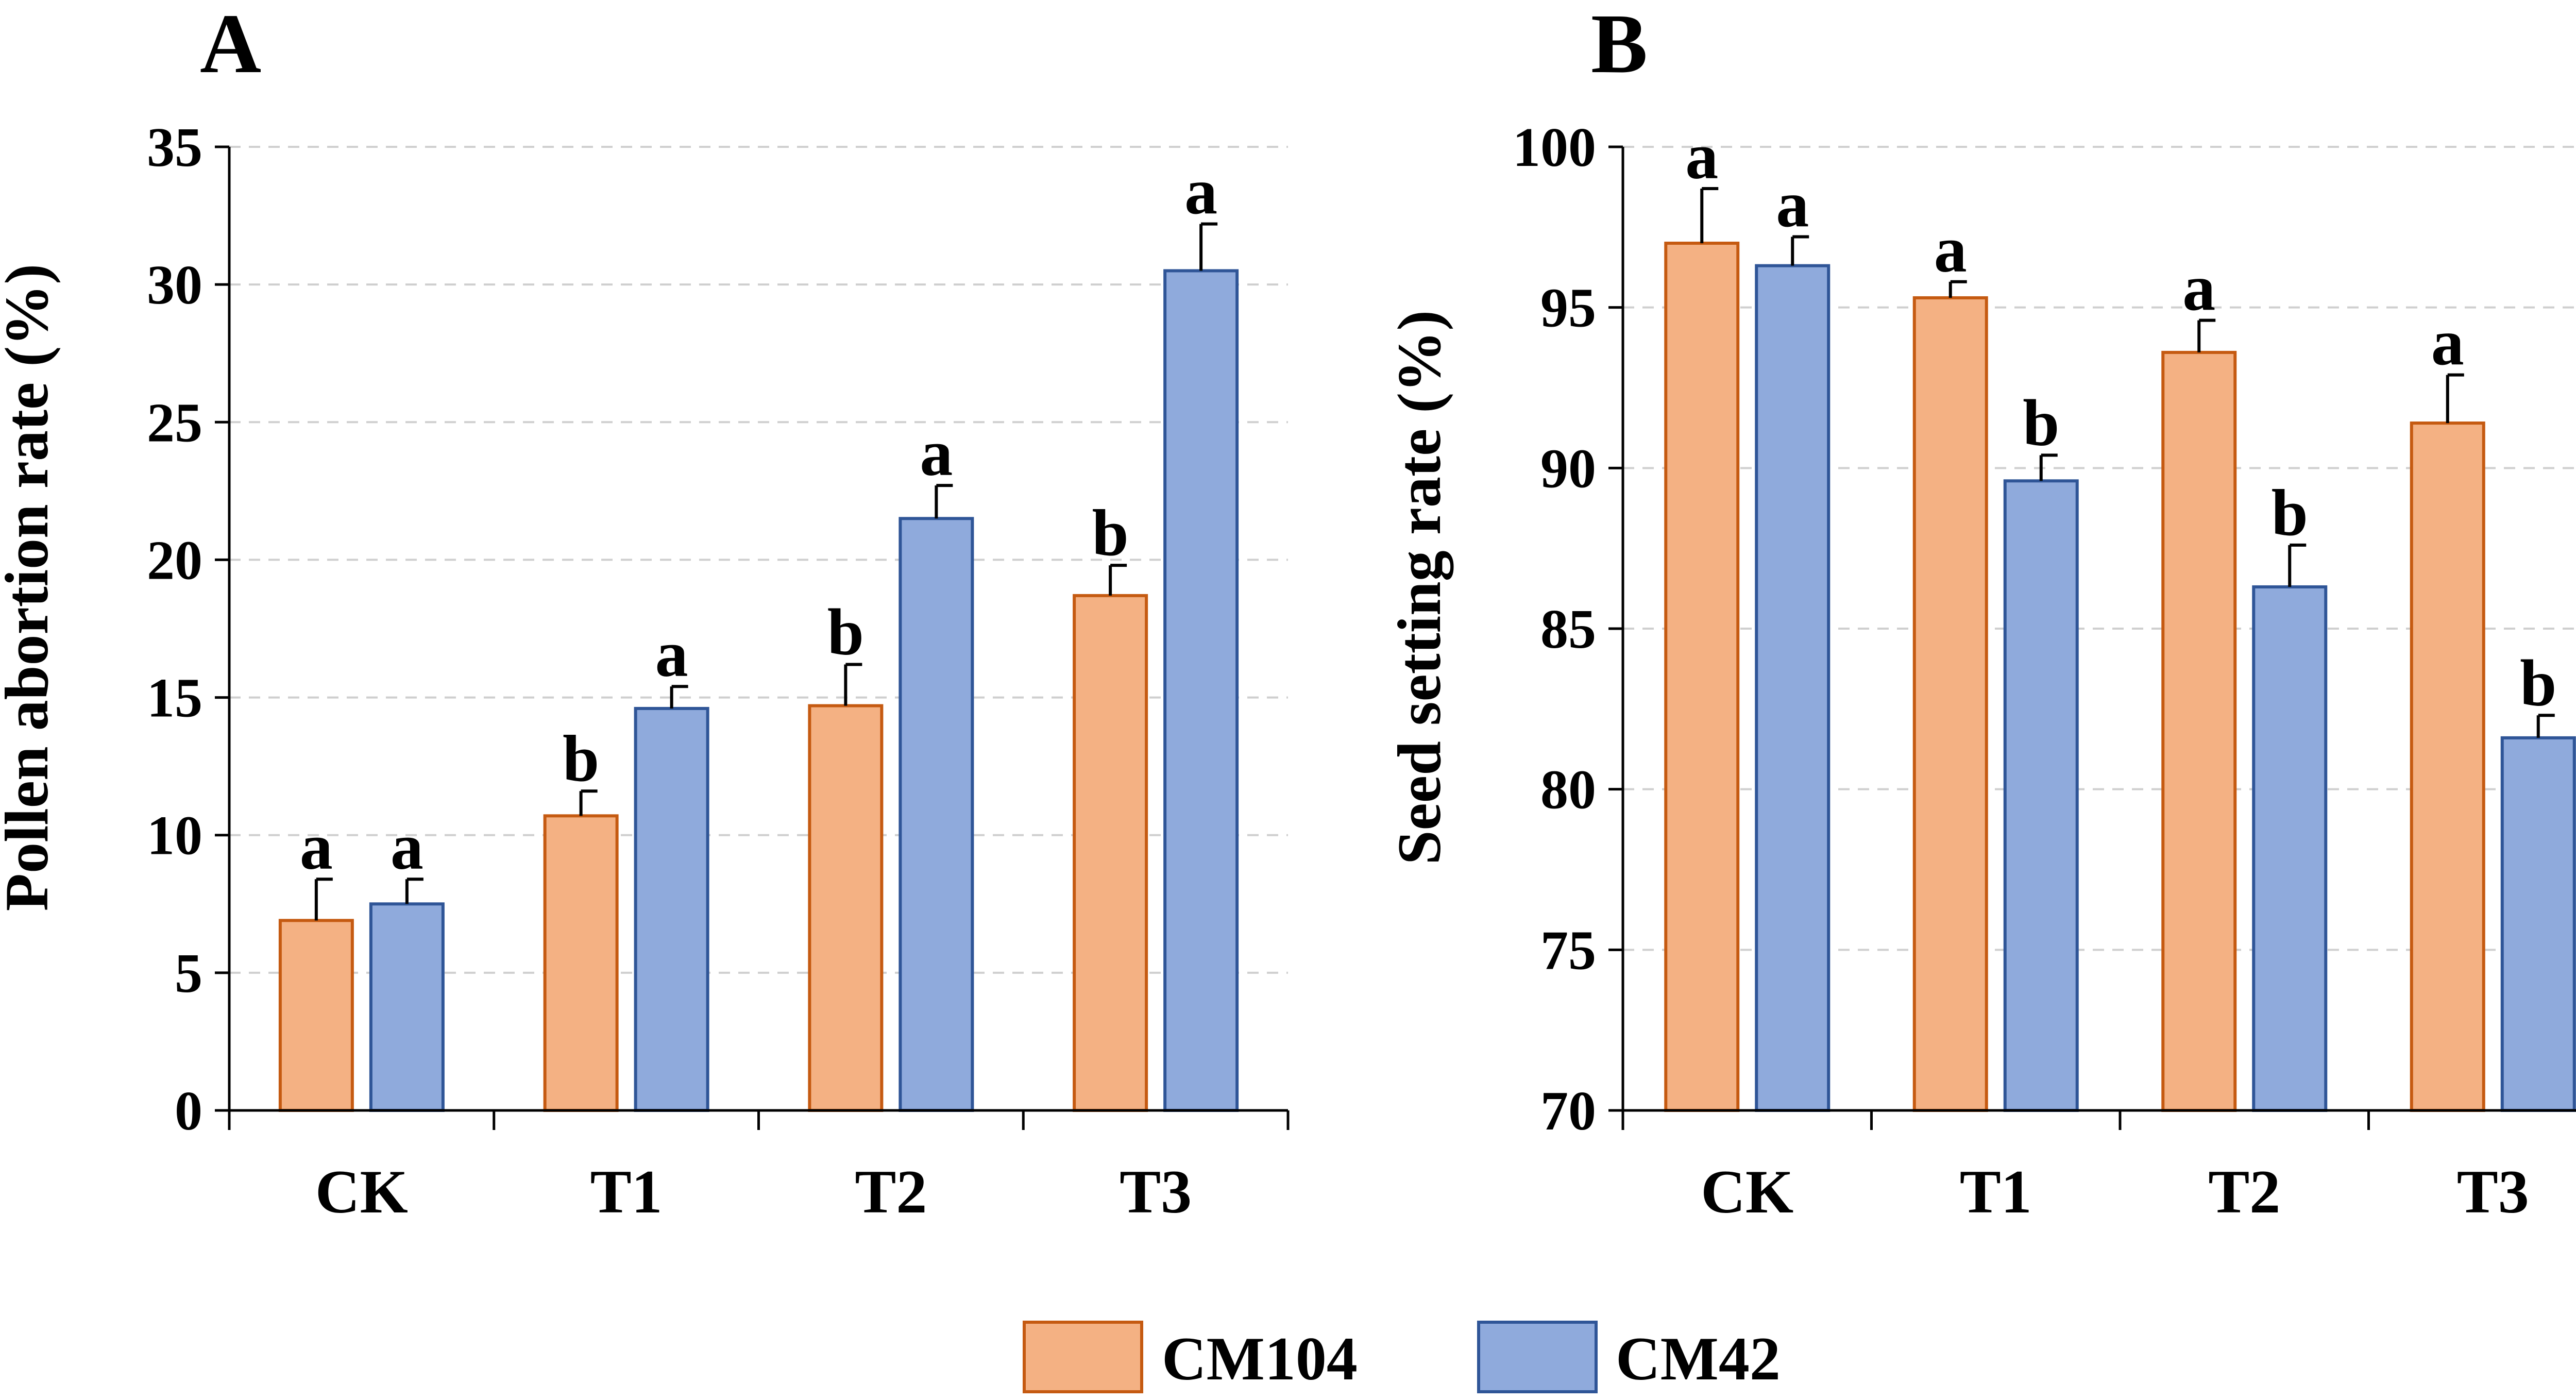 The image size is (2576, 1400). What do you see at coordinates (30, 587) in the screenshot?
I see `y-axis-title-a: Pollen abortion rate (%)` at bounding box center [30, 587].